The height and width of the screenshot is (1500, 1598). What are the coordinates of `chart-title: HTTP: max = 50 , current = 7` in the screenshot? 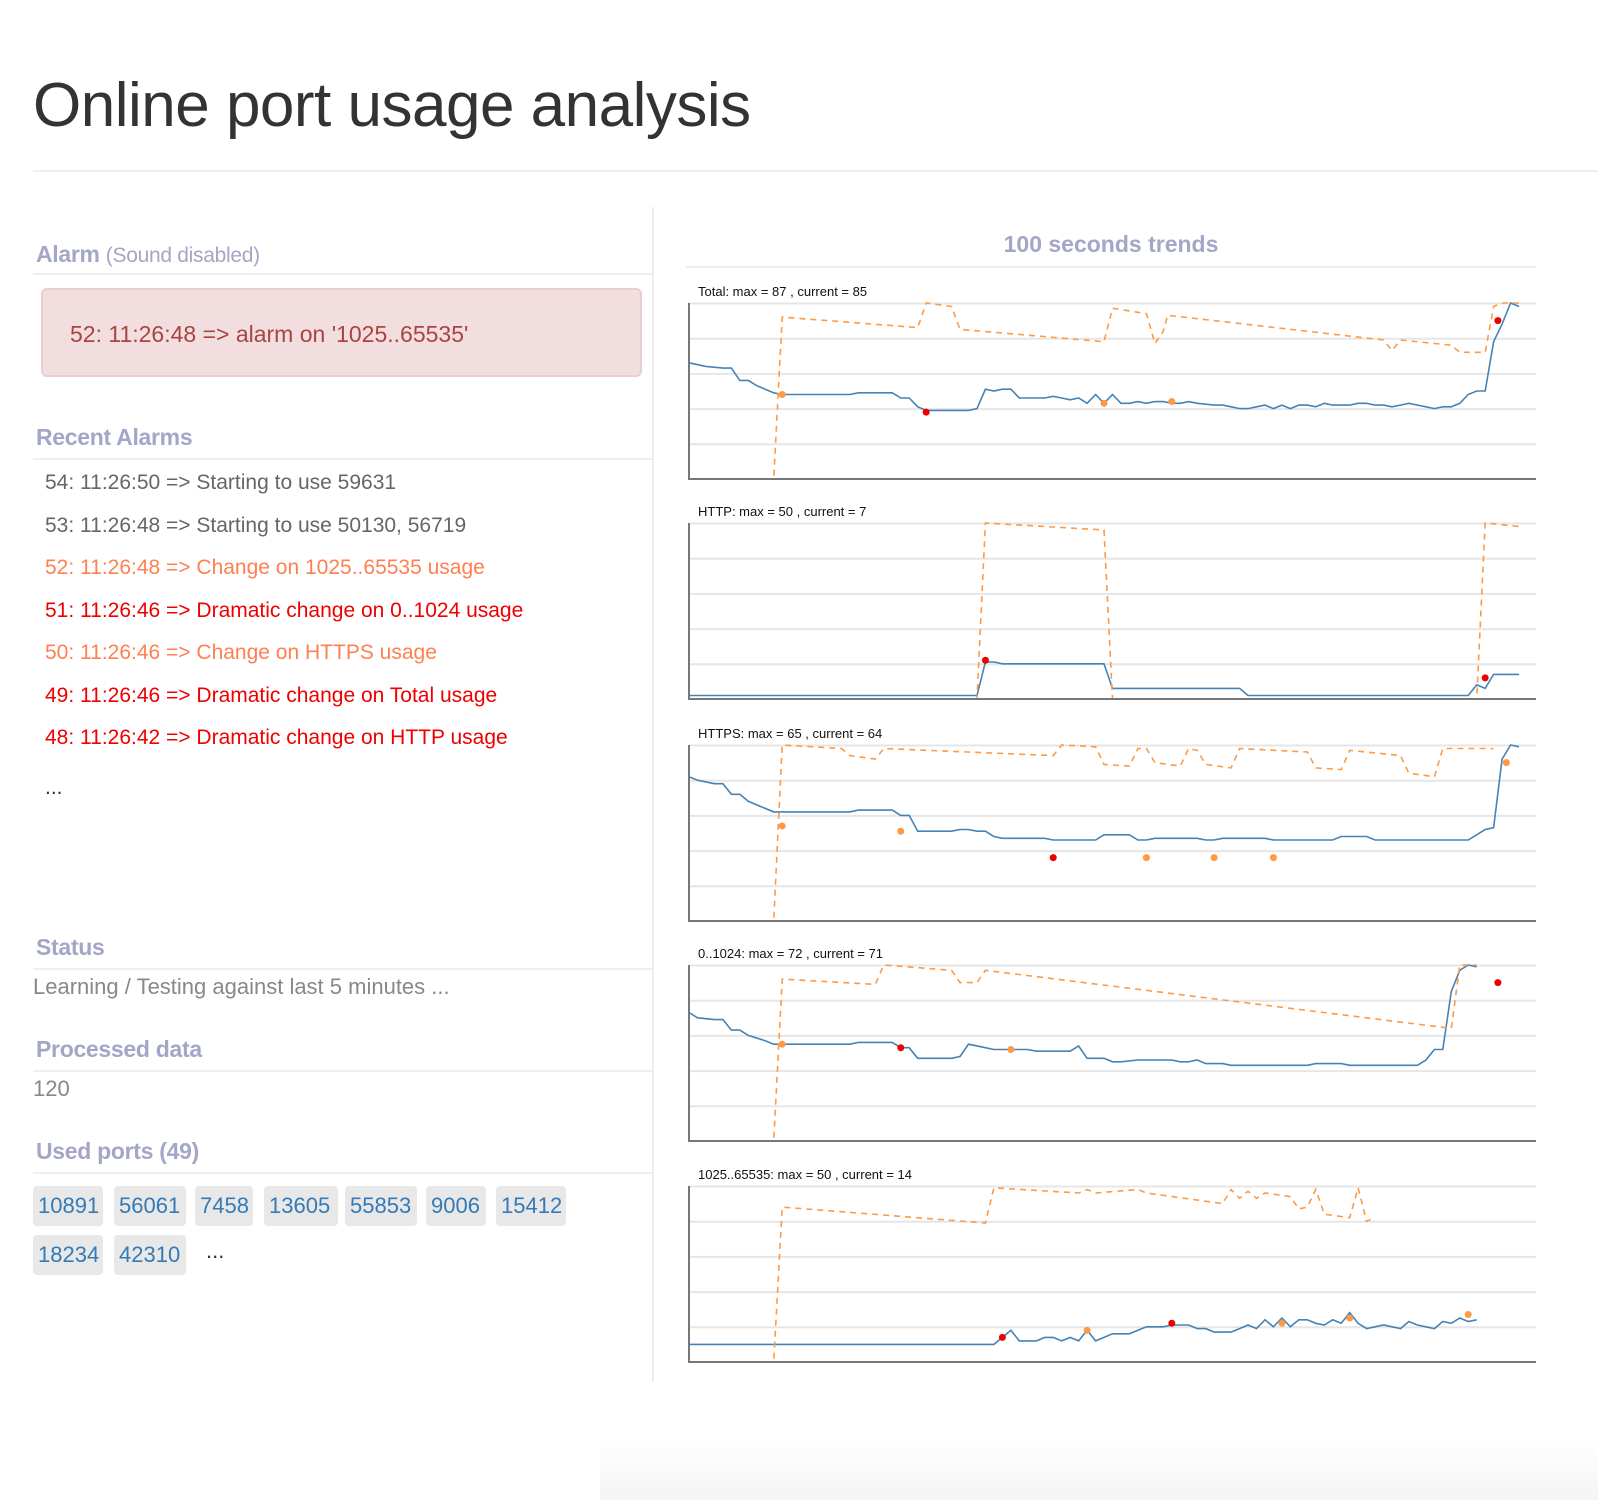 It's located at (782, 511).